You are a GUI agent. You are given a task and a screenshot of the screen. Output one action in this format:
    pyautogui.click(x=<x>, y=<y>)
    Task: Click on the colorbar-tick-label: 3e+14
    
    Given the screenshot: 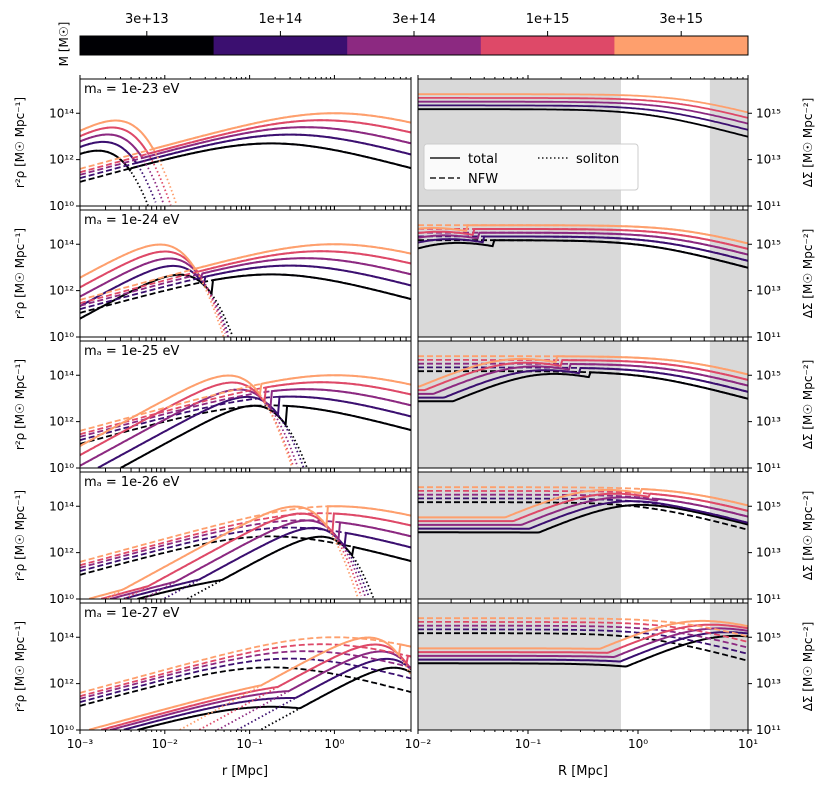 What is the action you would take?
    pyautogui.click(x=414, y=19)
    